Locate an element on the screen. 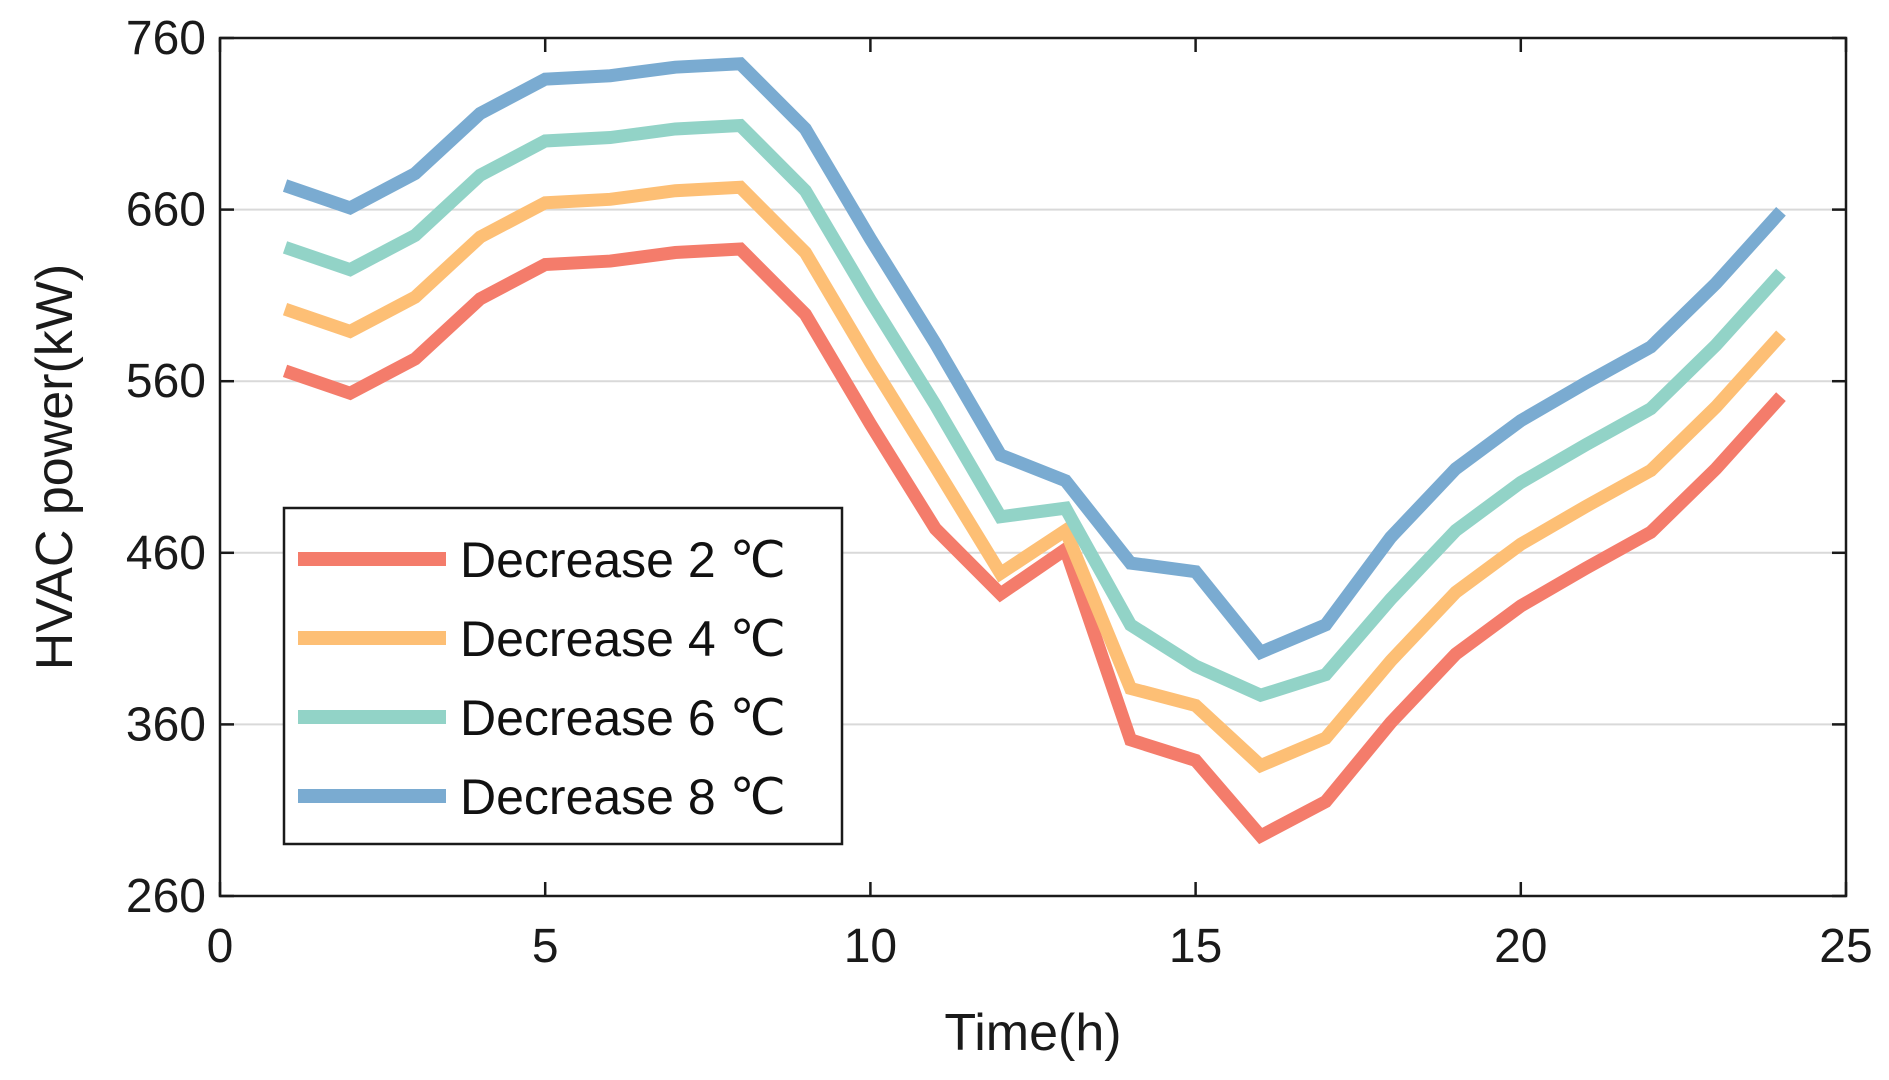 The height and width of the screenshot is (1080, 1889). x-tick-label: 0 is located at coordinates (220, 946).